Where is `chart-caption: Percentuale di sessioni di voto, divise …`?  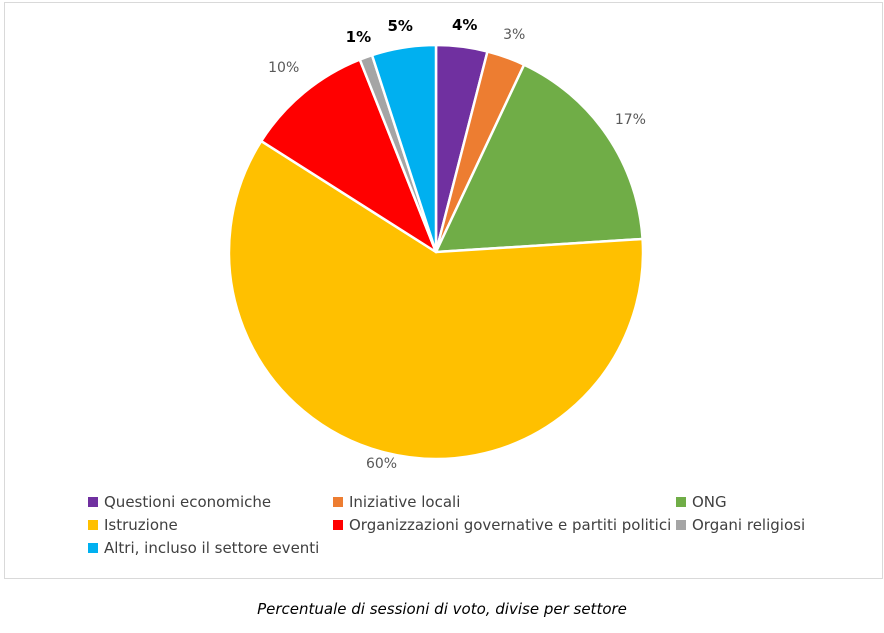
chart-caption: Percentuale di sessioni di voto, divise … is located at coordinates (442, 609).